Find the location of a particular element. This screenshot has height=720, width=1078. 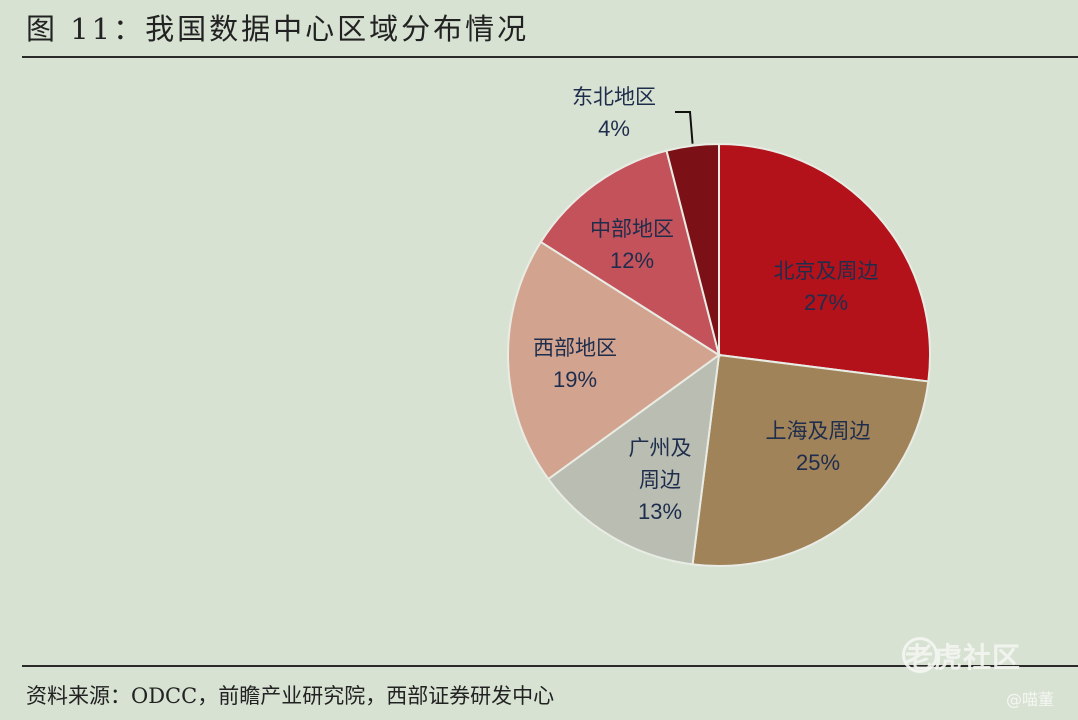

watermark-text: 老虎社区 is located at coordinates (963, 657).